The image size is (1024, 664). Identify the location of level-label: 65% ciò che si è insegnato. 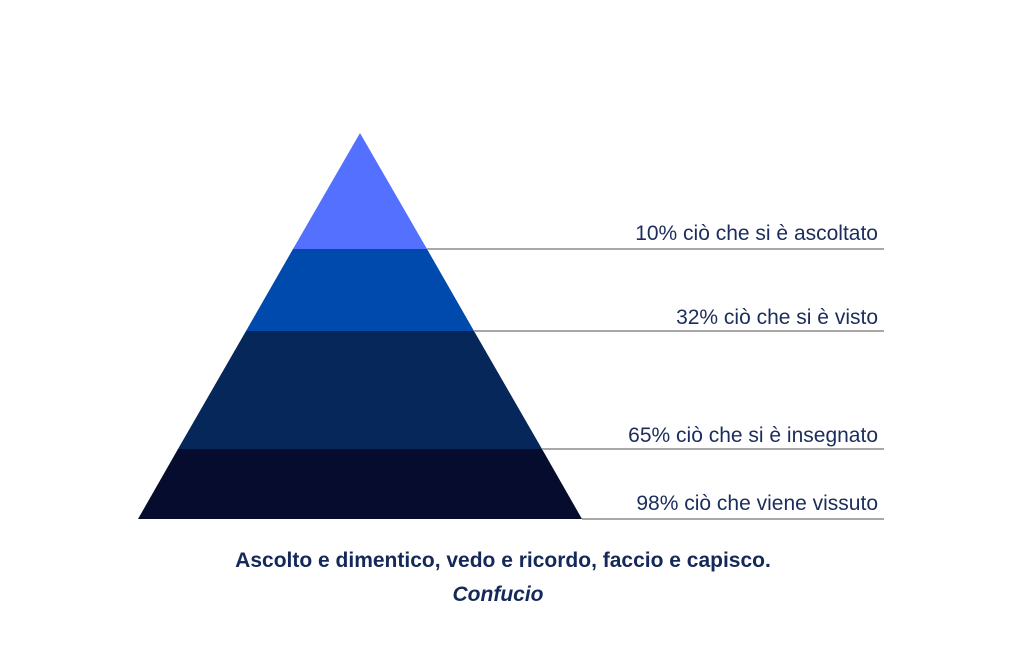
(753, 435).